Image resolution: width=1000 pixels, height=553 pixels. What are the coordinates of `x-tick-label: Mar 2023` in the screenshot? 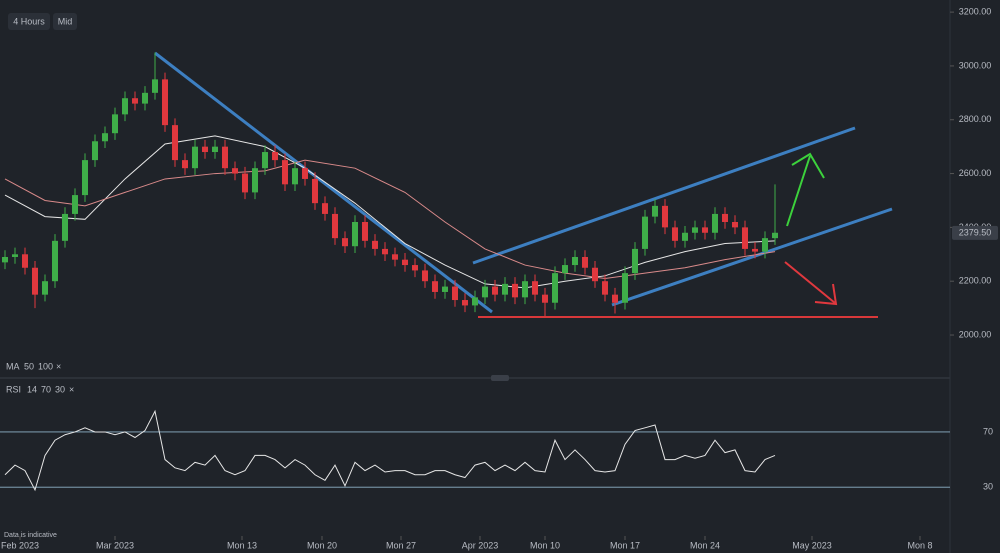 It's located at (115, 545).